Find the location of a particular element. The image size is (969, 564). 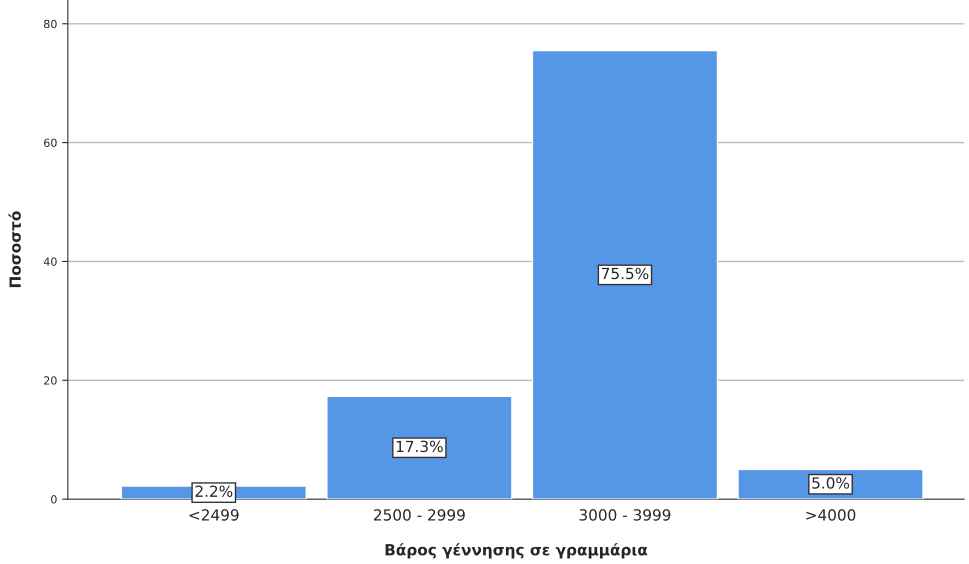

x-tick-label: >4000 is located at coordinates (831, 515).